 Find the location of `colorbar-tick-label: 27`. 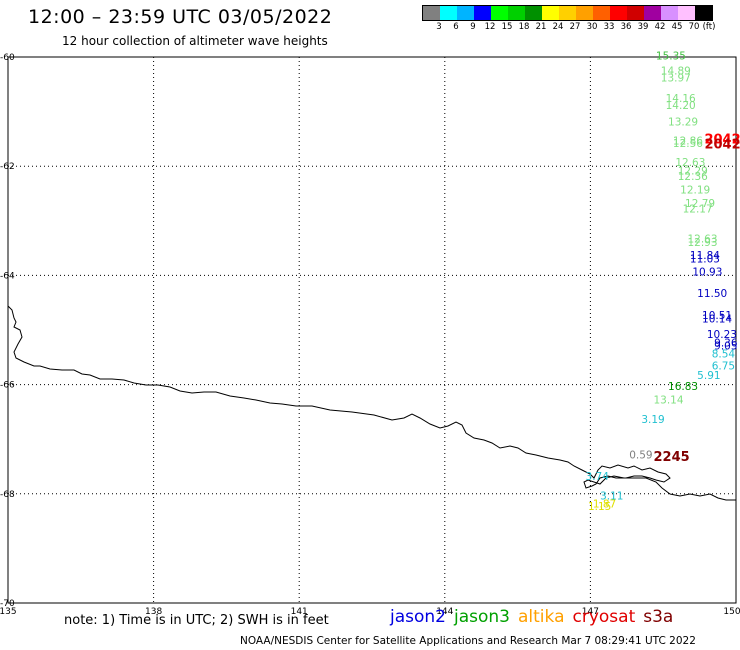

colorbar-tick-label: 27 is located at coordinates (575, 27).